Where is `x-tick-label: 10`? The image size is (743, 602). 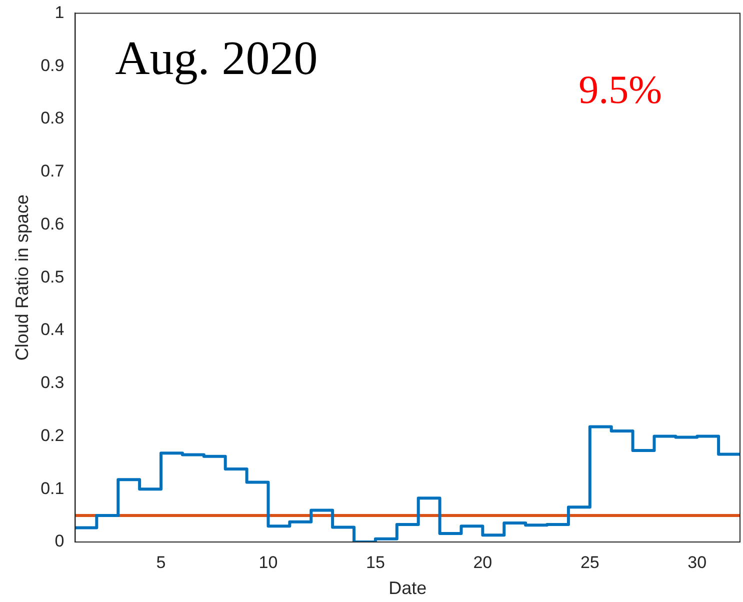
x-tick-label: 10 is located at coordinates (268, 562).